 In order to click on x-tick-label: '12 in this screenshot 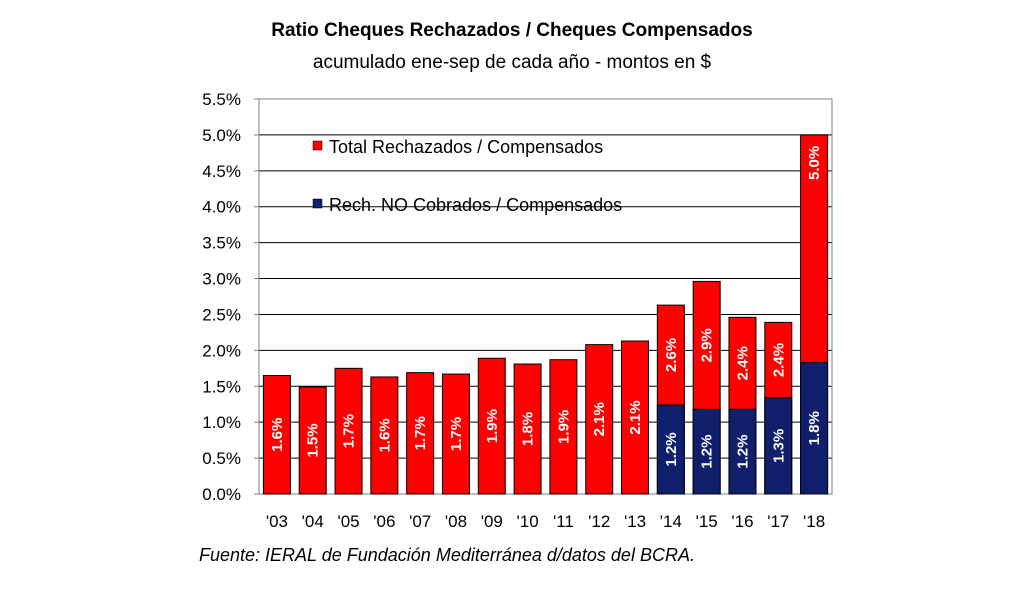, I will do `click(599, 521)`.